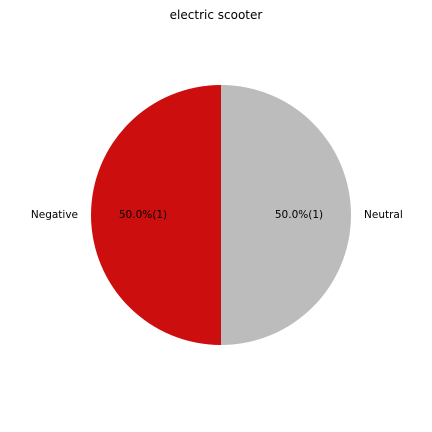 The width and height of the screenshot is (432, 432). Describe the element at coordinates (143, 215) in the screenshot. I see `percent-label-negative: 50.0%(1)` at that location.